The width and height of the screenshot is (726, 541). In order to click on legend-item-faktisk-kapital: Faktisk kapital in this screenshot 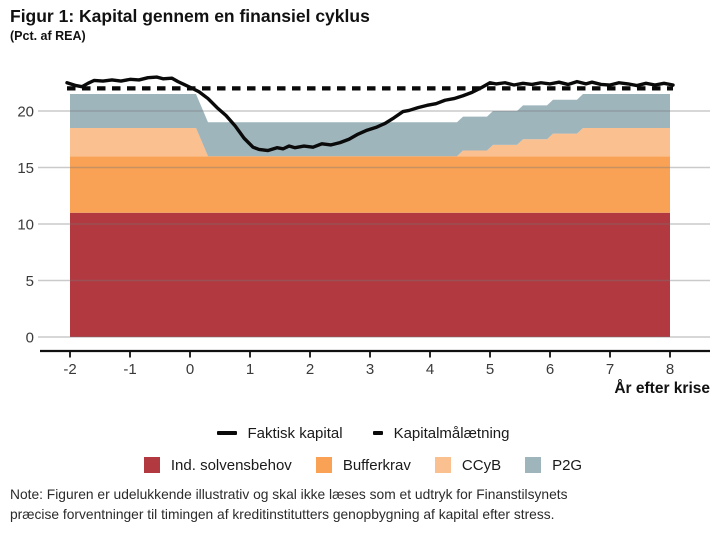, I will do `click(279, 433)`.